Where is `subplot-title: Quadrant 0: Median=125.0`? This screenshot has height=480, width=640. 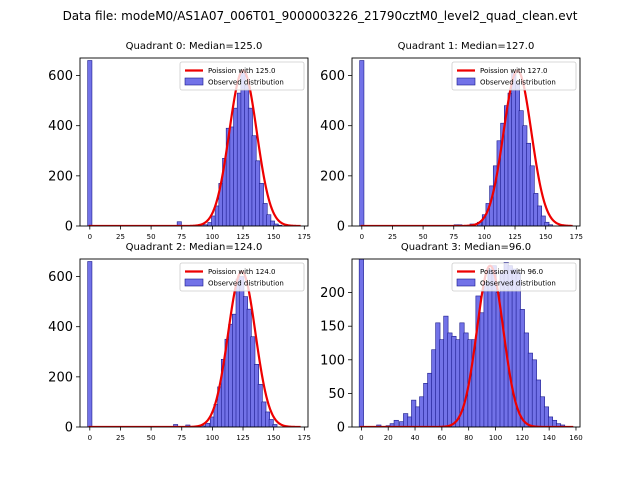 subplot-title: Quadrant 0: Median=125.0 is located at coordinates (194, 46).